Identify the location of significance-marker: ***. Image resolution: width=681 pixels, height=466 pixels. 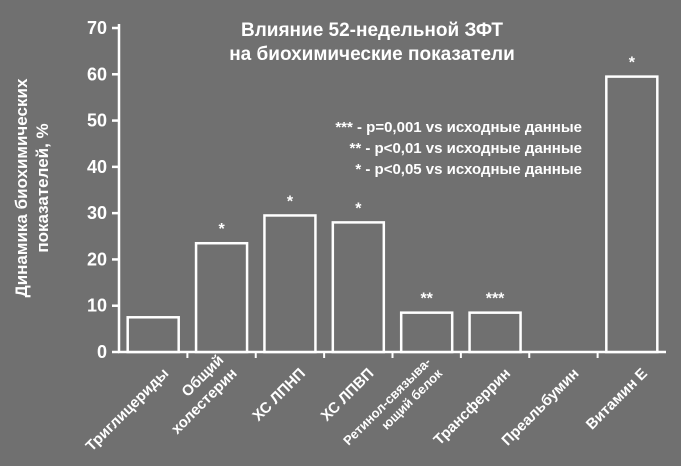
(495, 299).